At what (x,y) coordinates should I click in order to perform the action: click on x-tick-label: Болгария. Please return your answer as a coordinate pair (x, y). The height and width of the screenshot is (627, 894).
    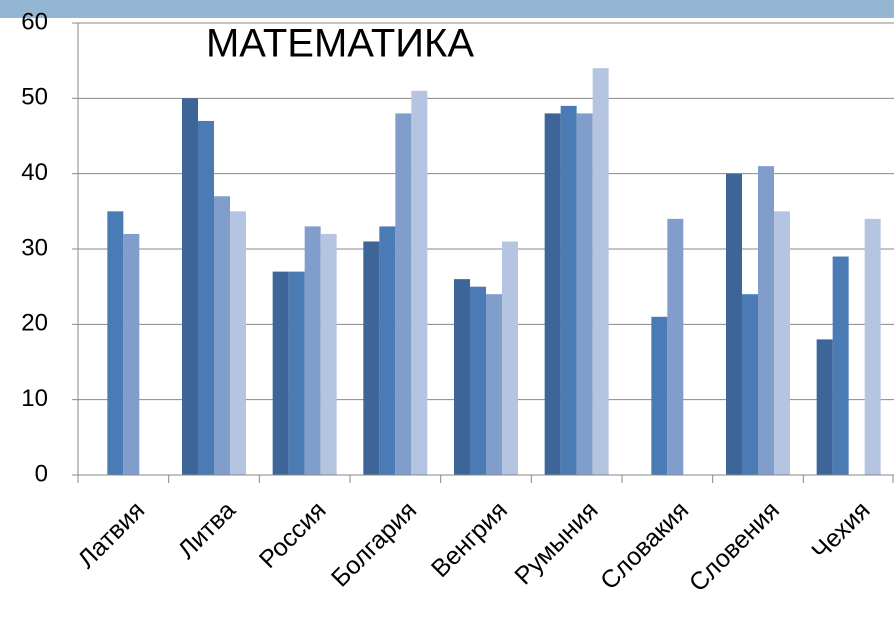
    Looking at the image, I should click on (374, 544).